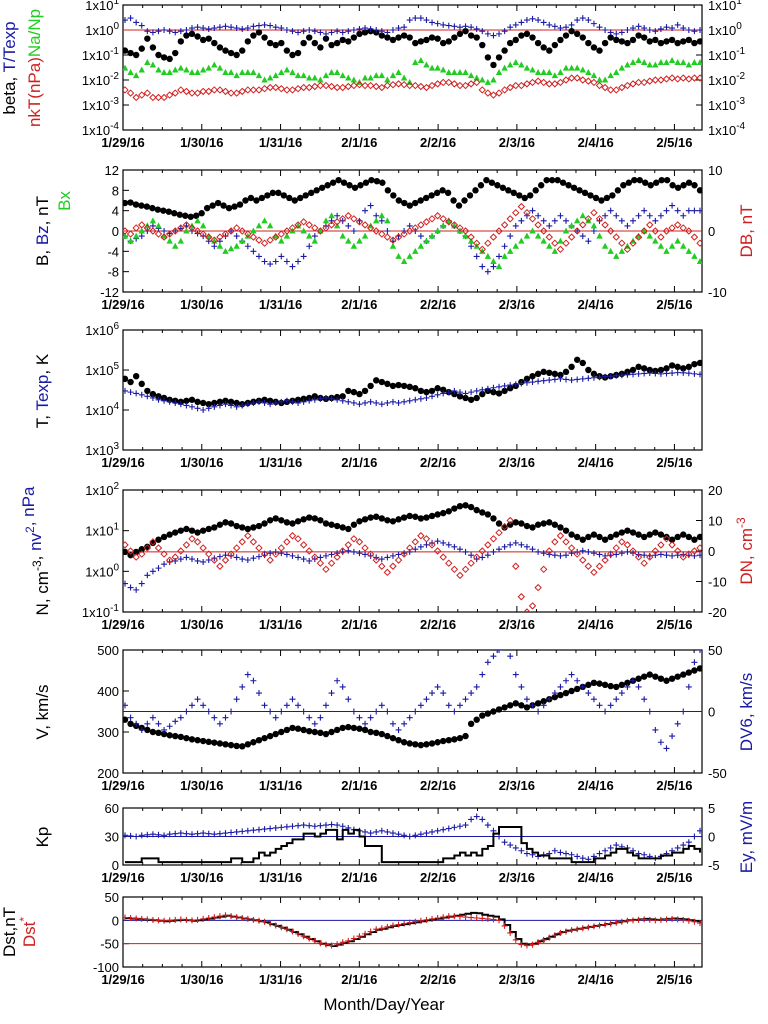 This screenshot has width=768, height=1024. I want to click on x-tick-label: 1/30/16, so click(201, 142).